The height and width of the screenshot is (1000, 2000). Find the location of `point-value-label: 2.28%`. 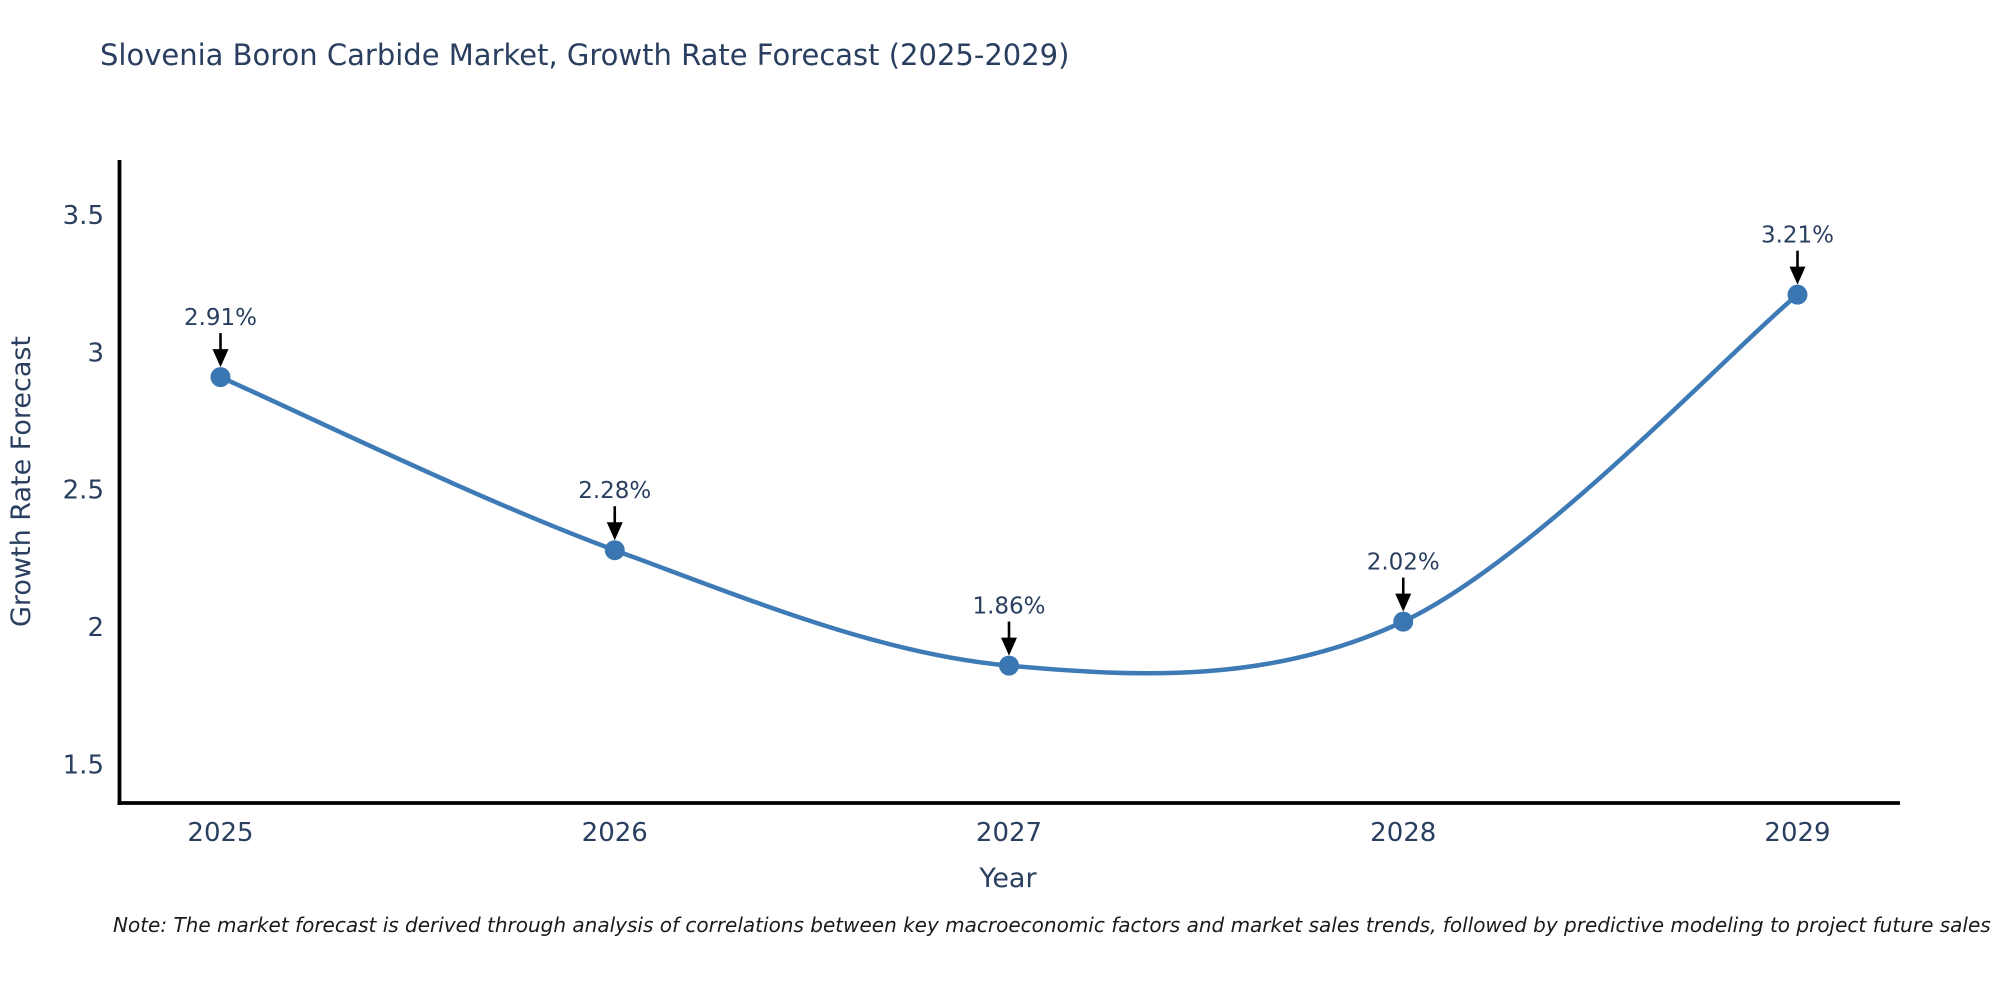

point-value-label: 2.28% is located at coordinates (614, 491).